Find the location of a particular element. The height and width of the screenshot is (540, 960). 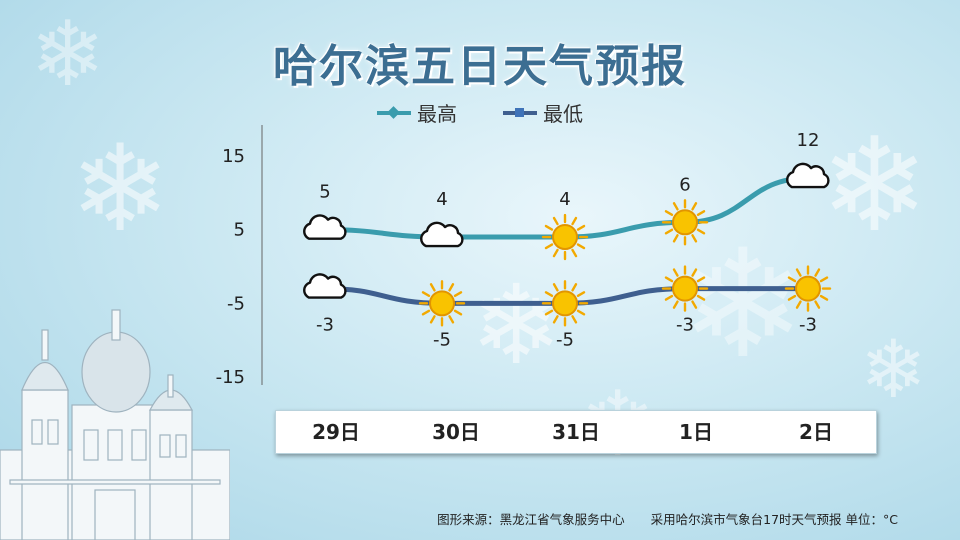

legend-swatch-low is located at coordinates (520, 112).